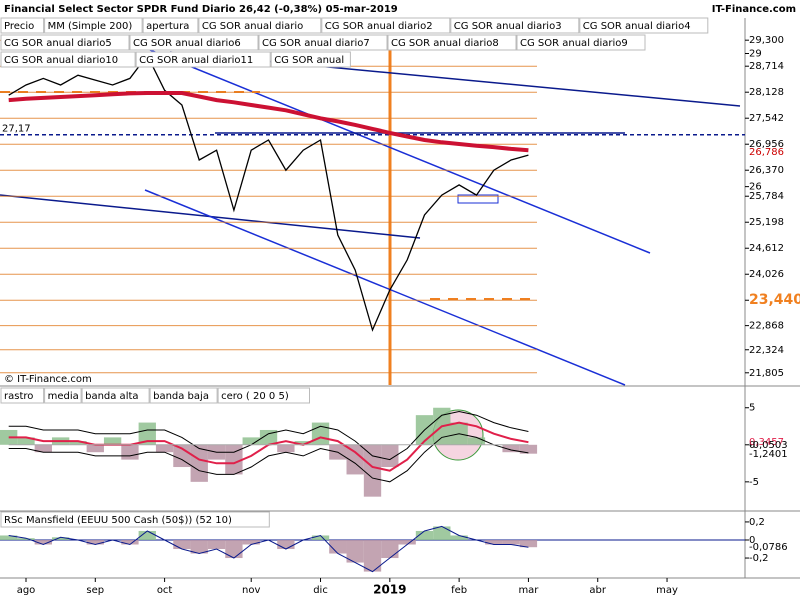  Describe the element at coordinates (766, 152) in the screenshot. I see `value-marker: 26,786` at that location.